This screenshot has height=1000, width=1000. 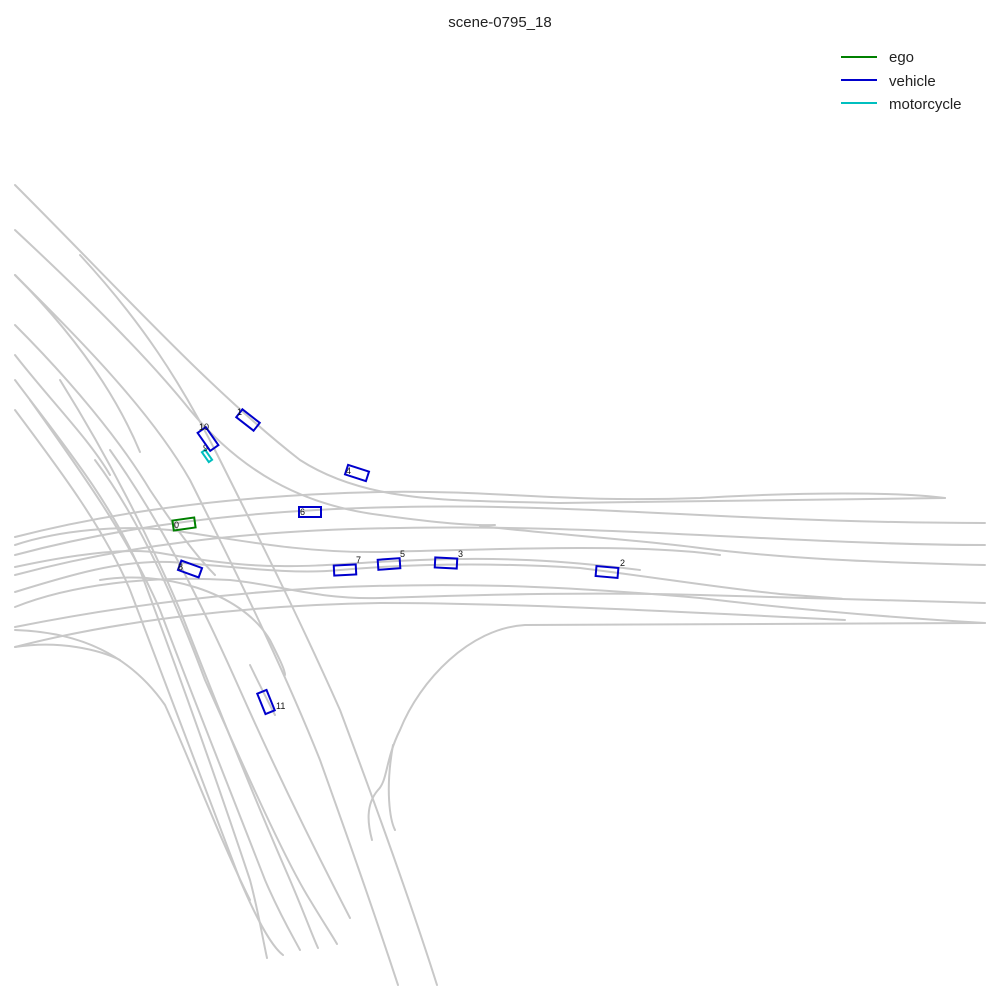 I want to click on legend-item-ego: ego, so click(x=877, y=57).